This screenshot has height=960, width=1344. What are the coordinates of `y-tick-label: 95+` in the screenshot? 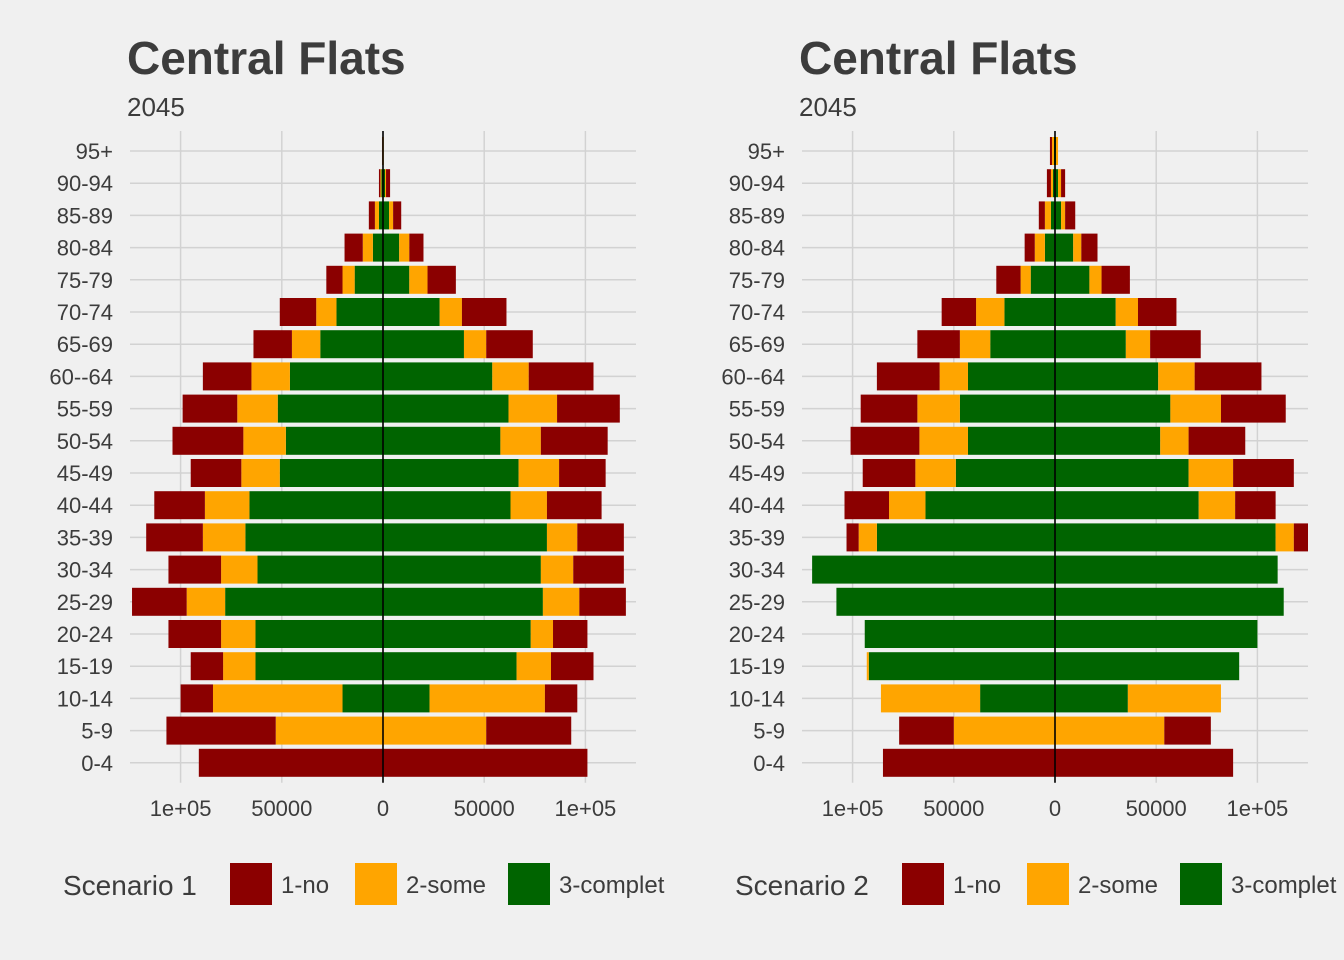 It's located at (766, 151).